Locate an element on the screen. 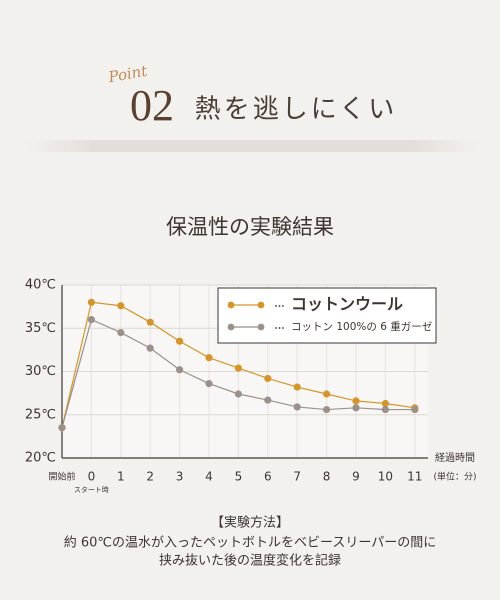 The height and width of the screenshot is (600, 500). x-tick-label: 10 is located at coordinates (385, 477).